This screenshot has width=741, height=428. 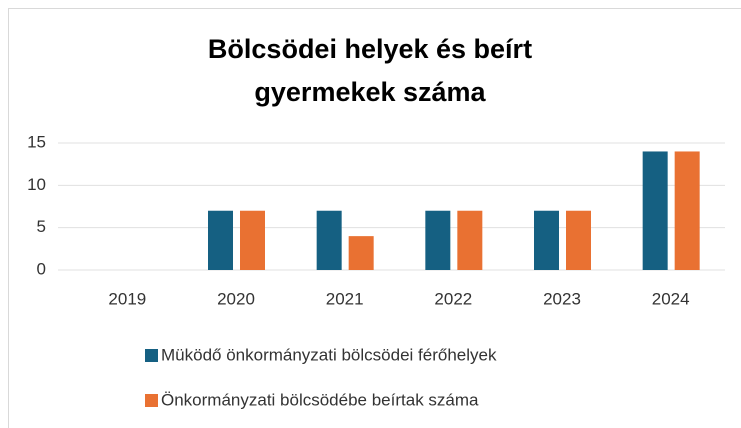 What do you see at coordinates (36, 184) in the screenshot?
I see `y-tick-label: 10` at bounding box center [36, 184].